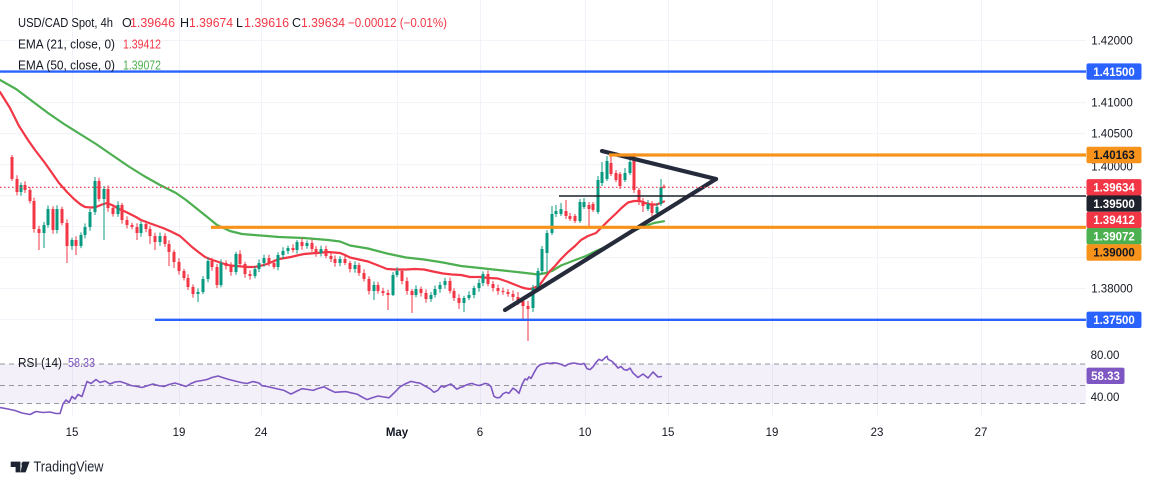  I want to click on svg-text: 1.42000, so click(1112, 42).